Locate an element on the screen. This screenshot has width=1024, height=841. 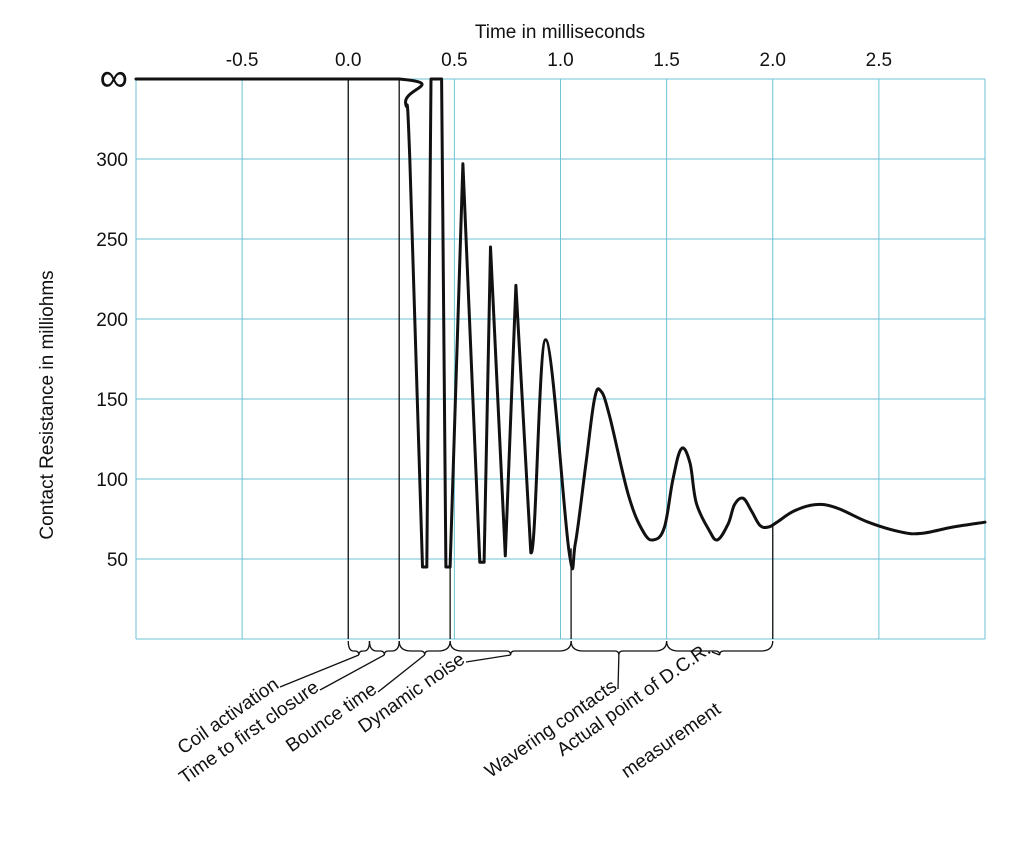
x-tick-label: 2.0 is located at coordinates (773, 60).